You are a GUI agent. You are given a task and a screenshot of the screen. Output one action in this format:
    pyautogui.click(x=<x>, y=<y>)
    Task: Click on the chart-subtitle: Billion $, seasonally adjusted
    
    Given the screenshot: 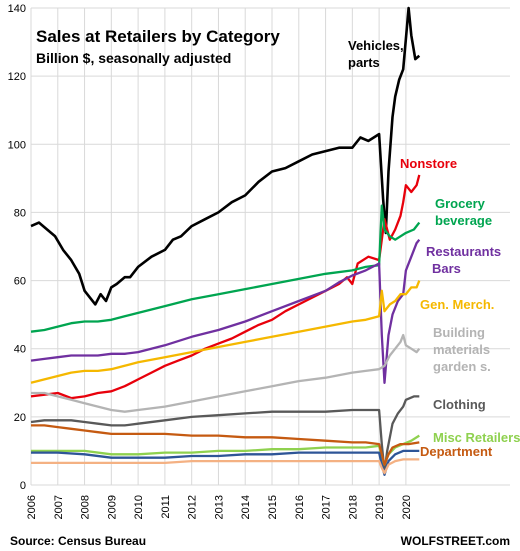 What is the action you would take?
    pyautogui.click(x=133, y=58)
    